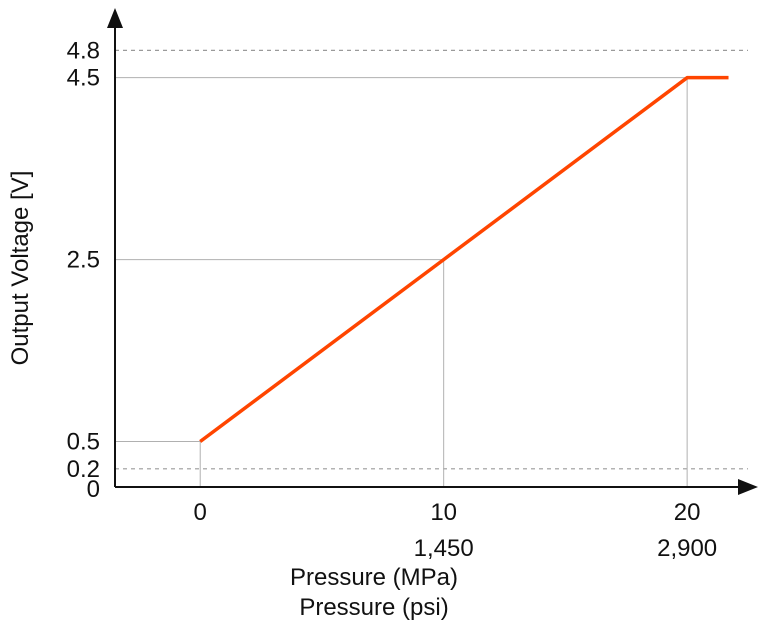 The height and width of the screenshot is (635, 772). Describe the element at coordinates (443, 512) in the screenshot. I see `x-tick-label-1: 10` at that location.